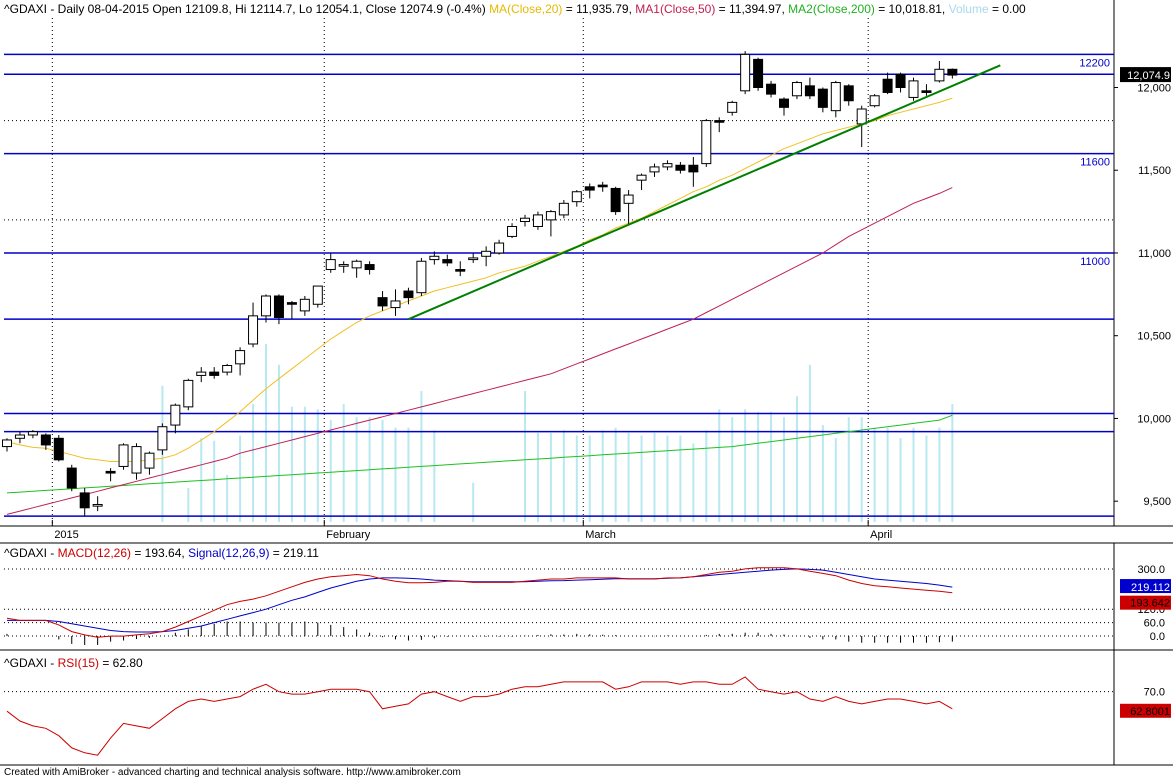 The width and height of the screenshot is (1173, 781). Describe the element at coordinates (1154, 337) in the screenshot. I see `price-axis-label: 10,500` at that location.